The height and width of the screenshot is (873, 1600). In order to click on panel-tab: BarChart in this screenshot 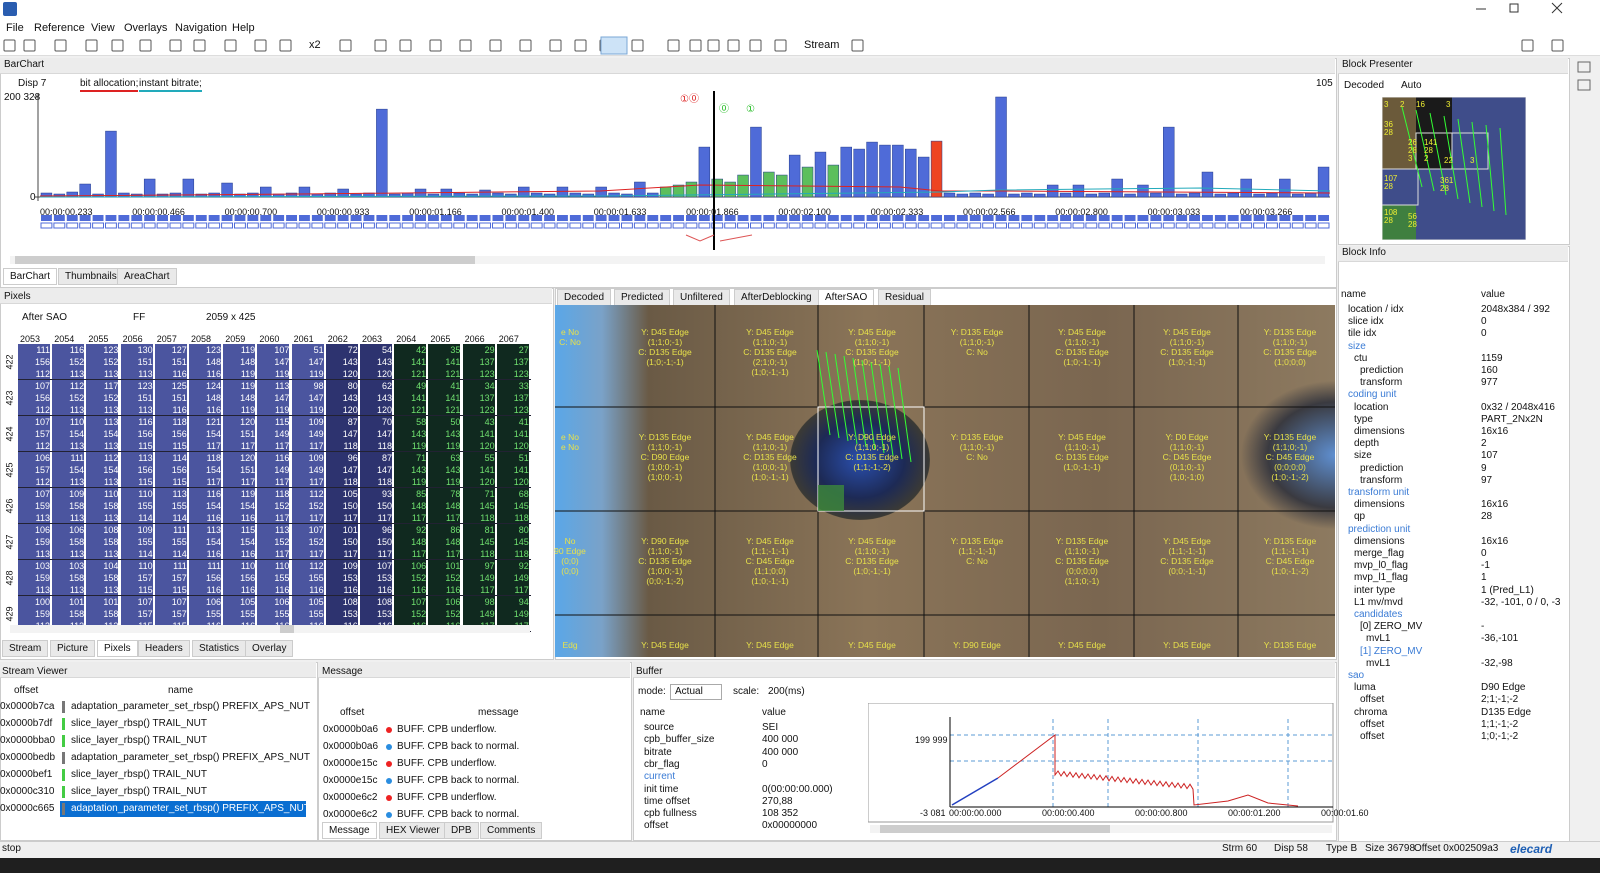, I will do `click(30, 276)`.